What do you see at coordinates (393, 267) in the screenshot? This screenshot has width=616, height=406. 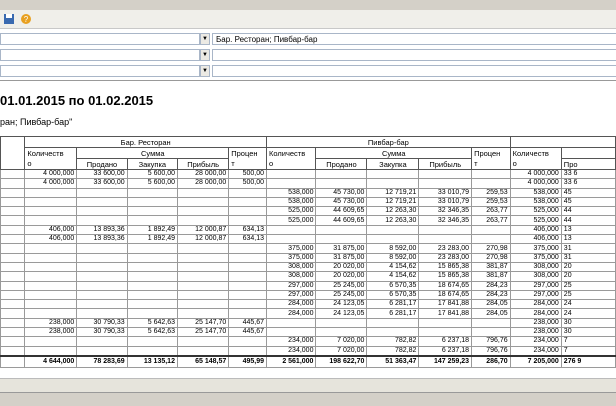 I see `cell: 4 154,62` at bounding box center [393, 267].